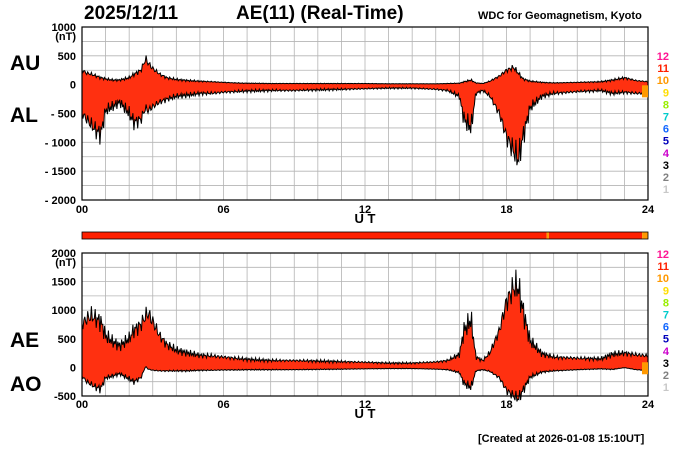 The image size is (700, 450). I want to click on created-timestamp: [Created at 2026-01-08 15:10UT], so click(561, 439).